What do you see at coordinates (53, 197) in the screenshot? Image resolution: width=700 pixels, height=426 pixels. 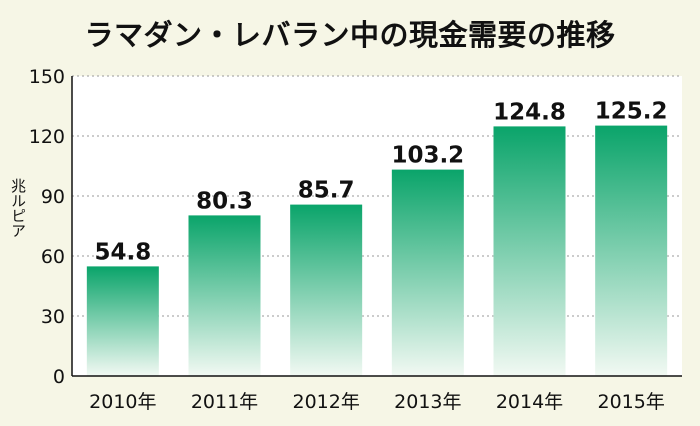 I see `y-tick-label: 90` at bounding box center [53, 197].